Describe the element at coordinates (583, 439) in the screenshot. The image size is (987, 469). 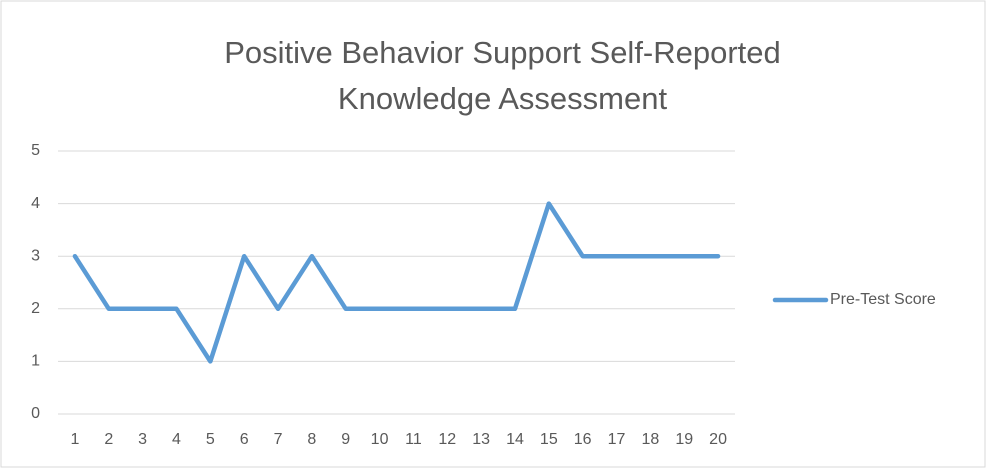
I see `x-tick-label: 16` at that location.